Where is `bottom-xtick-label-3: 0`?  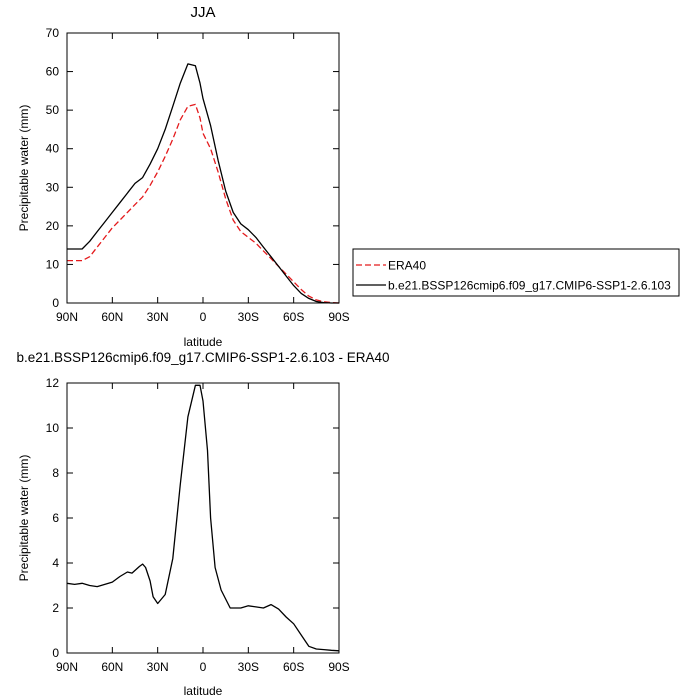
bottom-xtick-label-3: 0 is located at coordinates (203, 667).